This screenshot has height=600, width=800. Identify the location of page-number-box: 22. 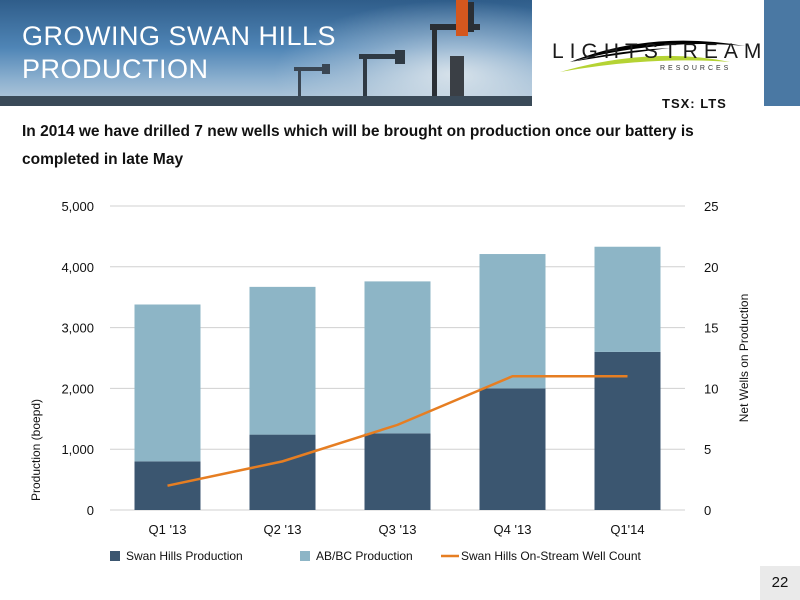
(780, 583).